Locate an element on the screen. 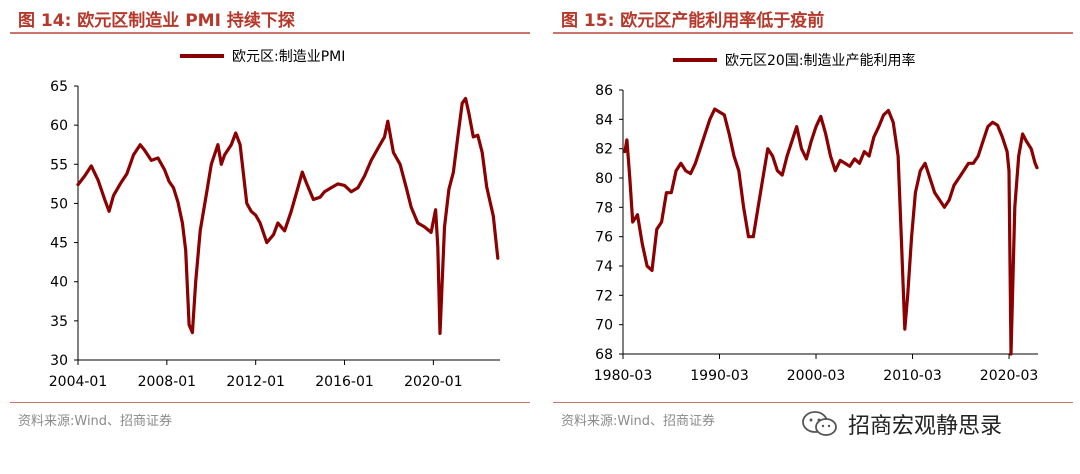  watermark: 招商宏观静思录 is located at coordinates (901, 424).